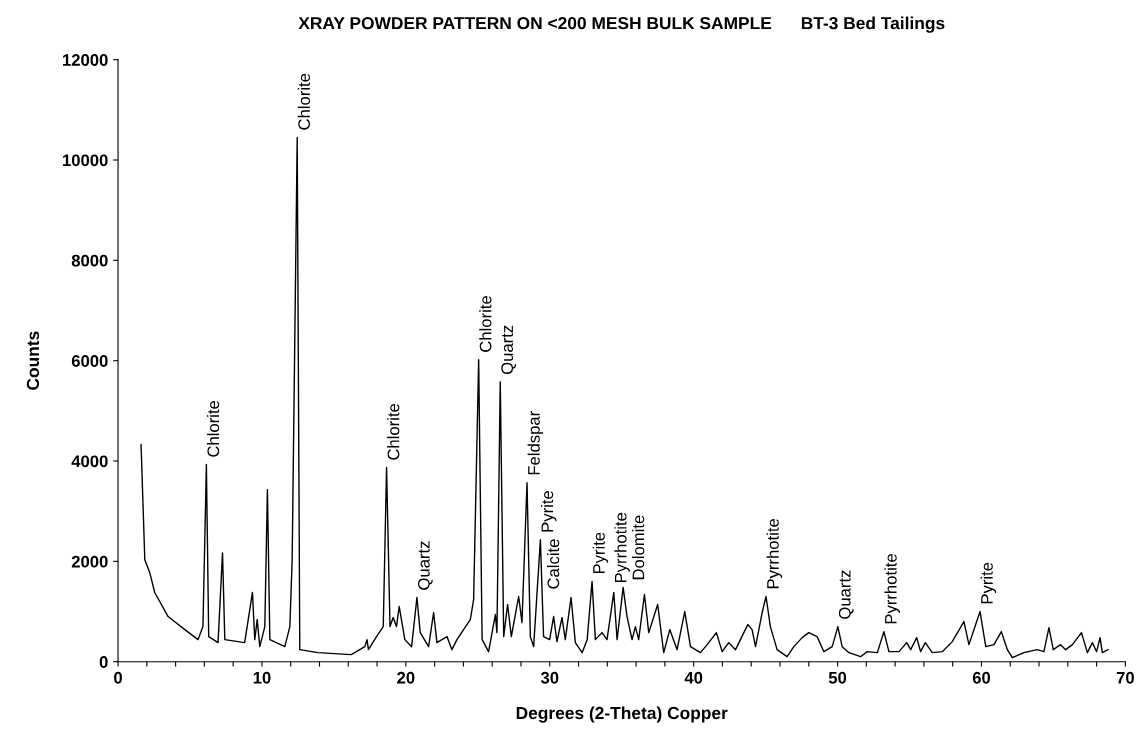 This screenshot has height=746, width=1146. I want to click on annotation: Dolomite, so click(638, 547).